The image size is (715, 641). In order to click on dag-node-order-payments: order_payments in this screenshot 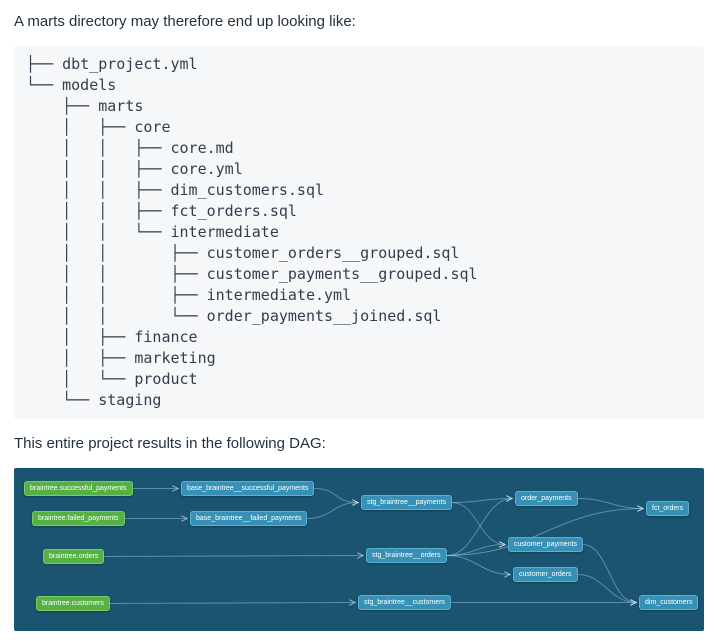, I will do `click(546, 498)`.